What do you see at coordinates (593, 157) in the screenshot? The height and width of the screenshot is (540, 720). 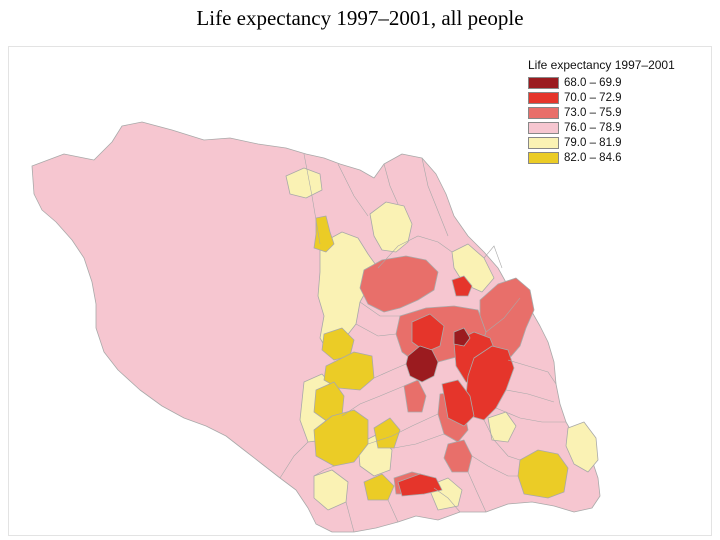 I see `legend-label: 82.0 – 84.6` at bounding box center [593, 157].